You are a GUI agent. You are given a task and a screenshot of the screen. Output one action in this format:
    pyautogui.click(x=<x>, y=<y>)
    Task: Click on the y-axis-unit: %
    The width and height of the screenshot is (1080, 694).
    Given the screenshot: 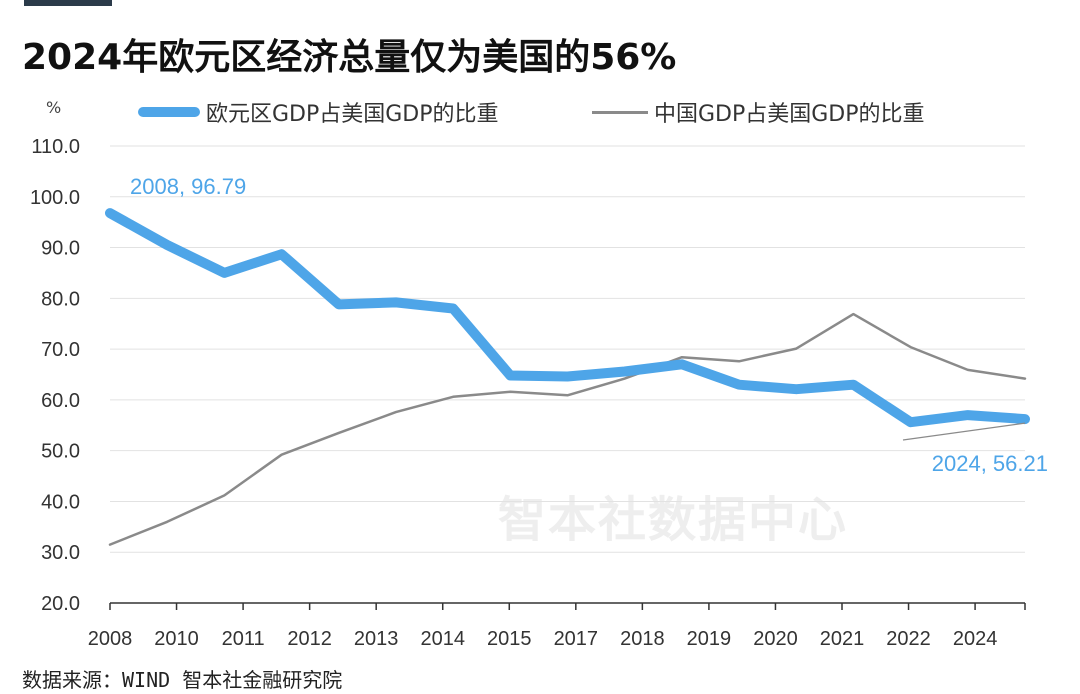 What is the action you would take?
    pyautogui.click(x=54, y=107)
    